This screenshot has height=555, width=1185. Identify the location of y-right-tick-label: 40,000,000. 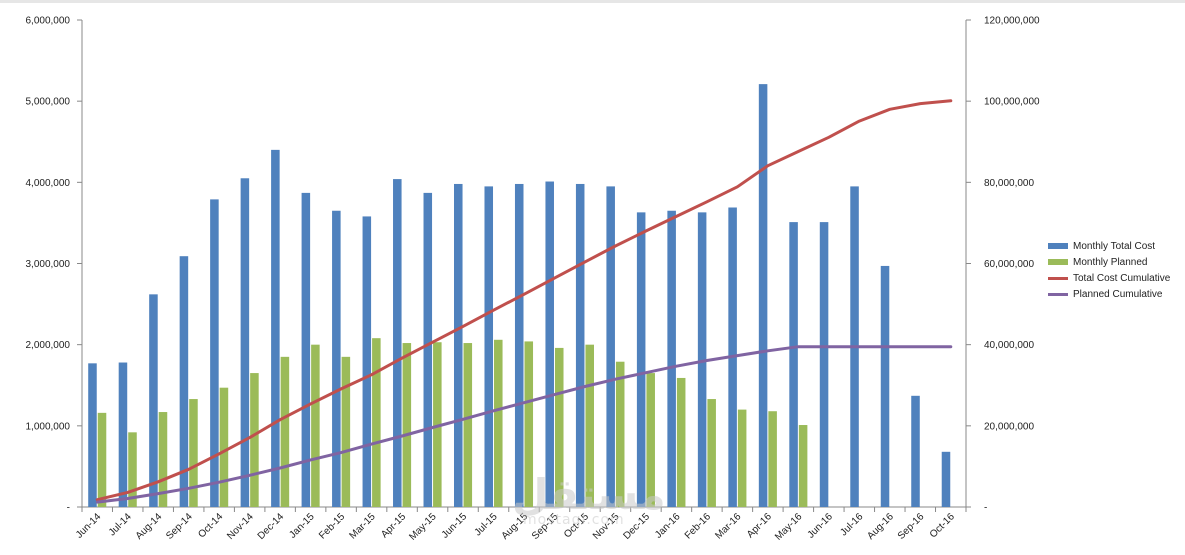
(1009, 345).